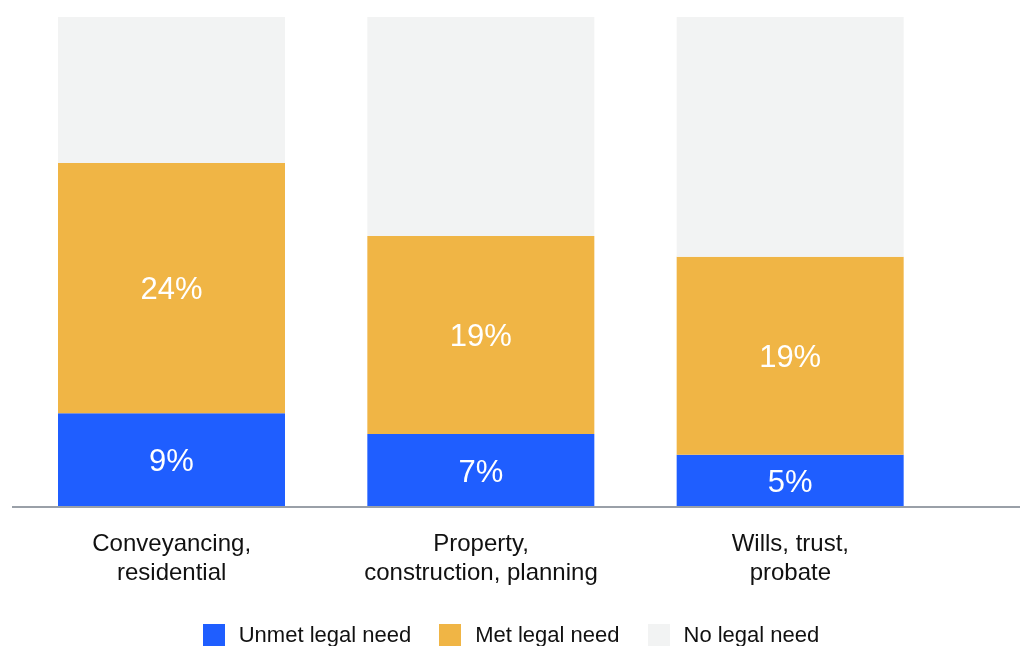  What do you see at coordinates (172, 557) in the screenshot?
I see `x-tick-label: Conveyancing, residential` at bounding box center [172, 557].